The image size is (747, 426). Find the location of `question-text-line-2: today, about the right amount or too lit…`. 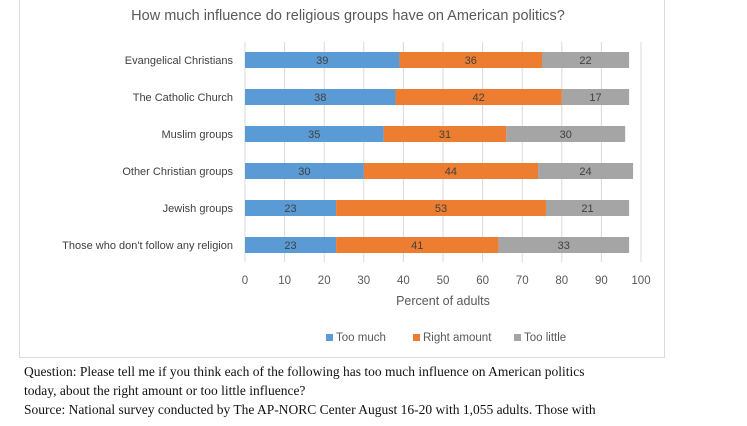

question-text-line-2: today, about the right amount or too lit… is located at coordinates (165, 390).